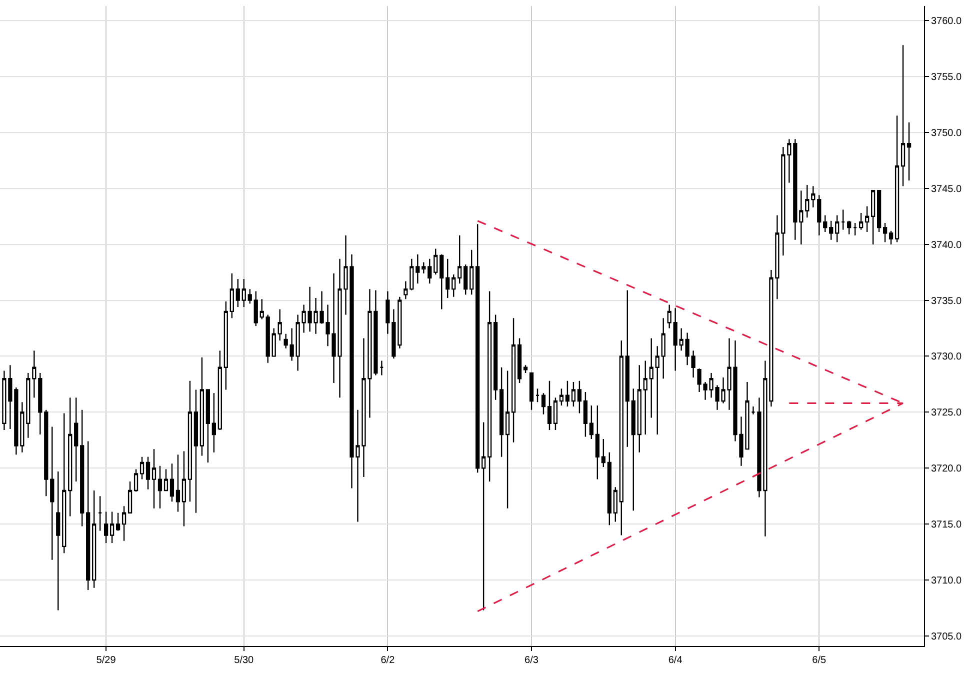 Image resolution: width=964 pixels, height=674 pixels. What do you see at coordinates (946, 357) in the screenshot?
I see `y-tick-label: 3730.0` at bounding box center [946, 357].